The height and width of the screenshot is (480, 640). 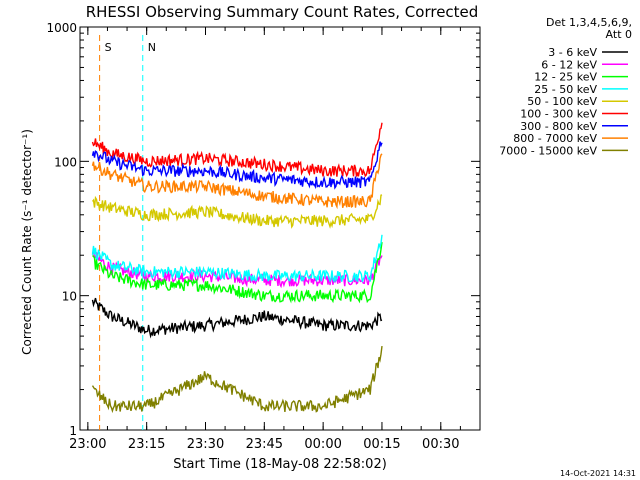 What do you see at coordinates (264, 444) in the screenshot?
I see `x-tick-label: 23:45` at bounding box center [264, 444].